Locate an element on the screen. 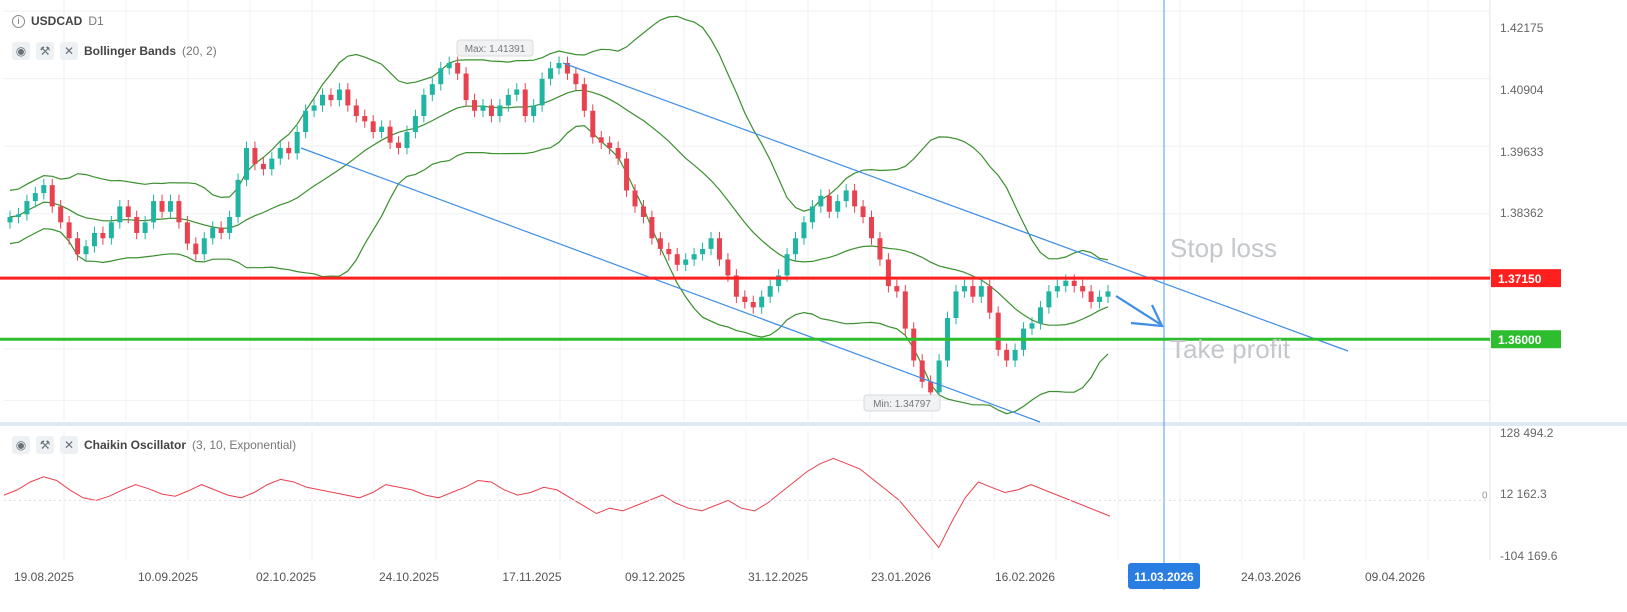 The image size is (1627, 612). stop-loss-price: 1.37150 is located at coordinates (1520, 279).